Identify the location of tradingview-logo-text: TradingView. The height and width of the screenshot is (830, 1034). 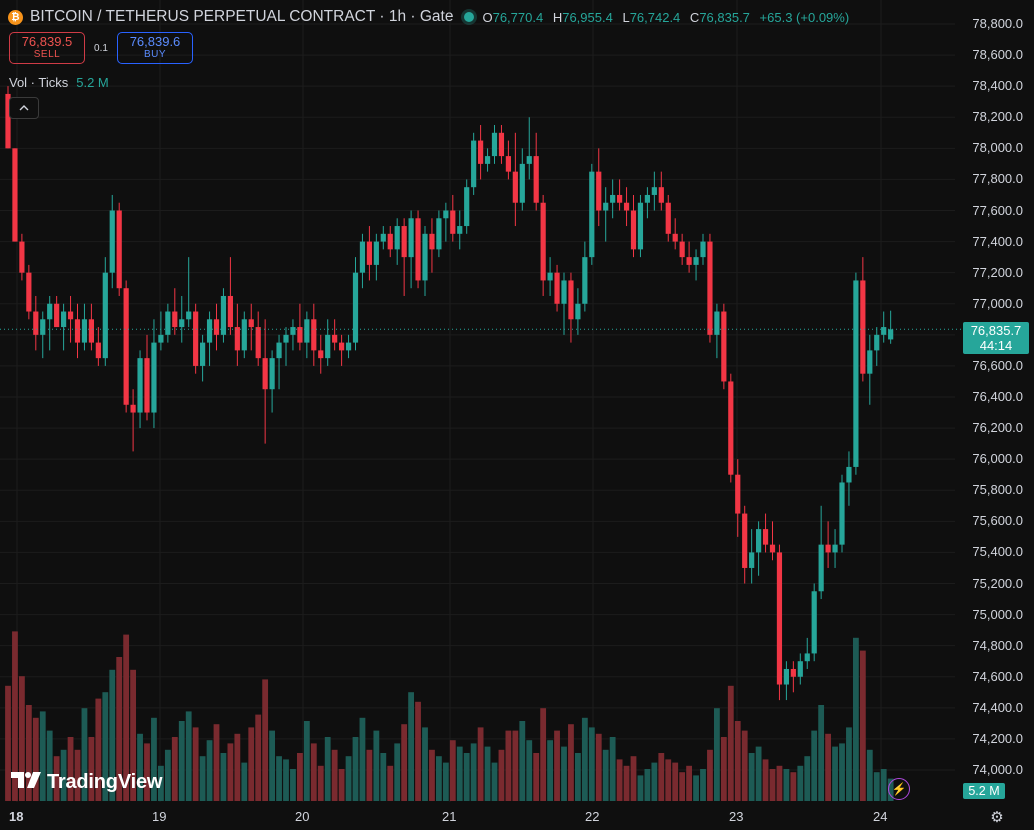
(105, 781).